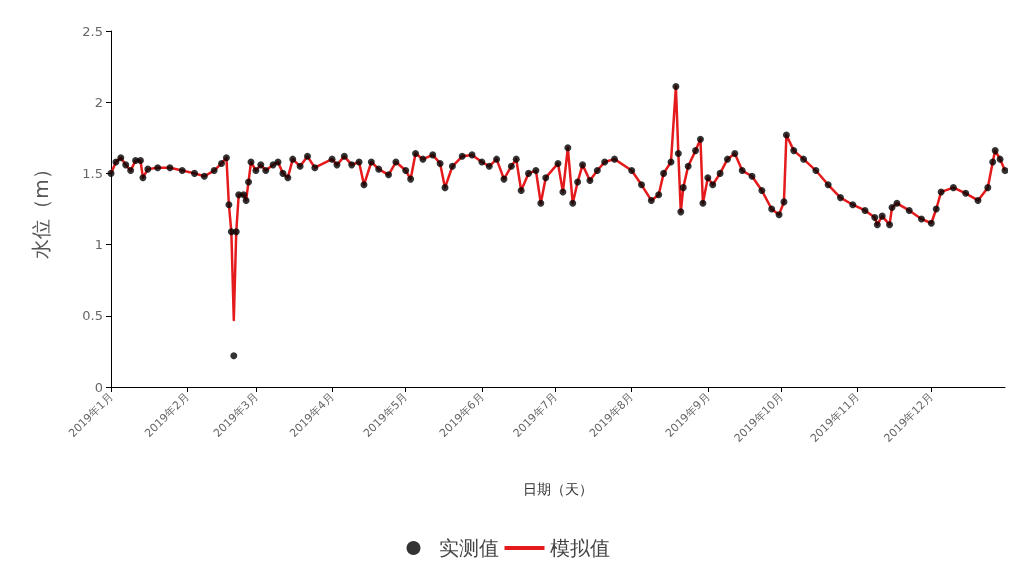 The image size is (1013, 570). Describe the element at coordinates (98, 245) in the screenshot. I see `y-tick-label: 1` at that location.